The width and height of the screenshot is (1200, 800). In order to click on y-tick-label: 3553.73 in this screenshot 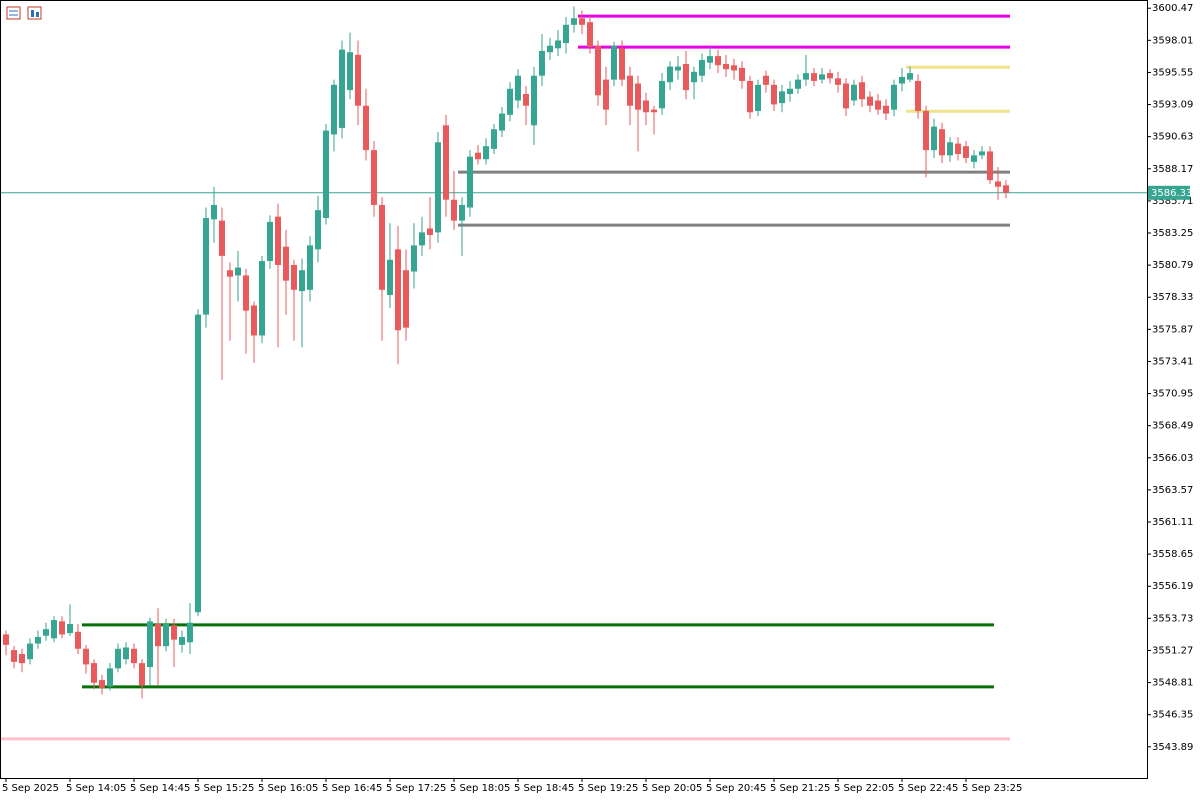, I will do `click(1172, 618)`.